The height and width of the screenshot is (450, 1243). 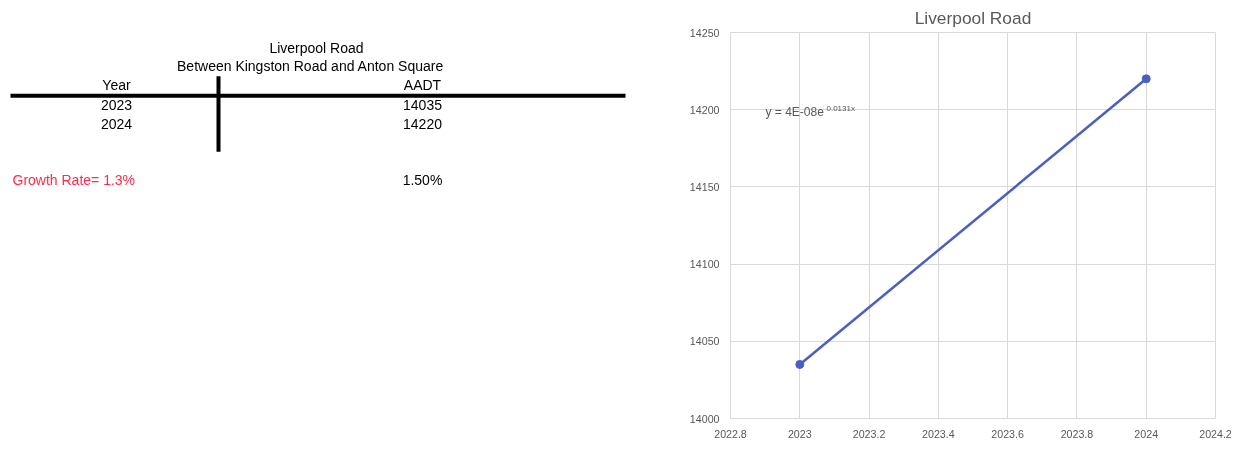 I want to click on text: Between Kingston Road and Anton Square, so click(x=310, y=65).